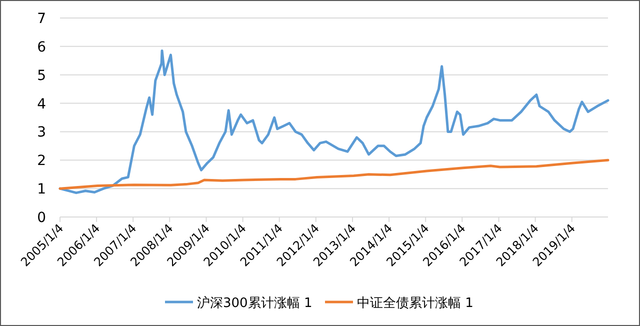 The width and height of the screenshot is (640, 326). Describe the element at coordinates (41, 218) in the screenshot. I see `y-tick-label: 0` at that location.